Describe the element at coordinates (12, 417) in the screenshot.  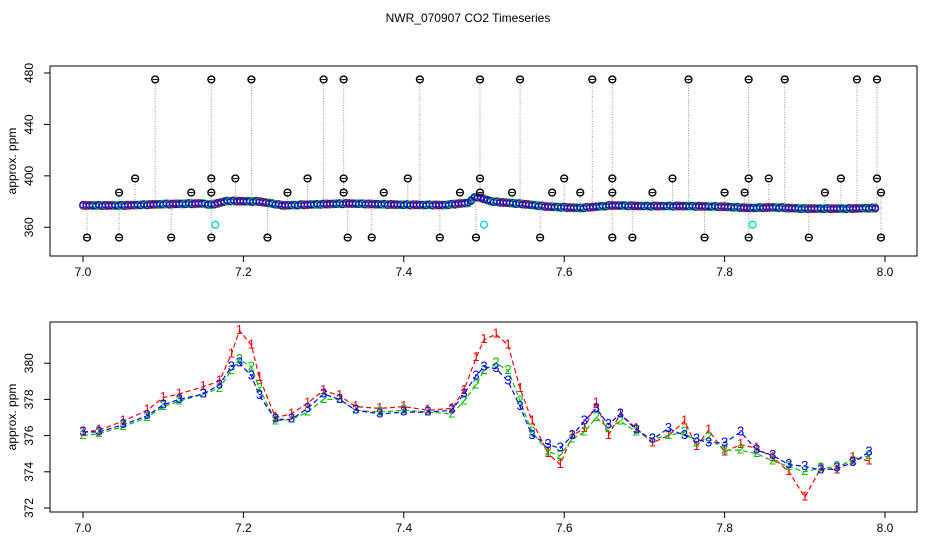
I see `panel-bottom-ylabel: approx. ppm` at that location.